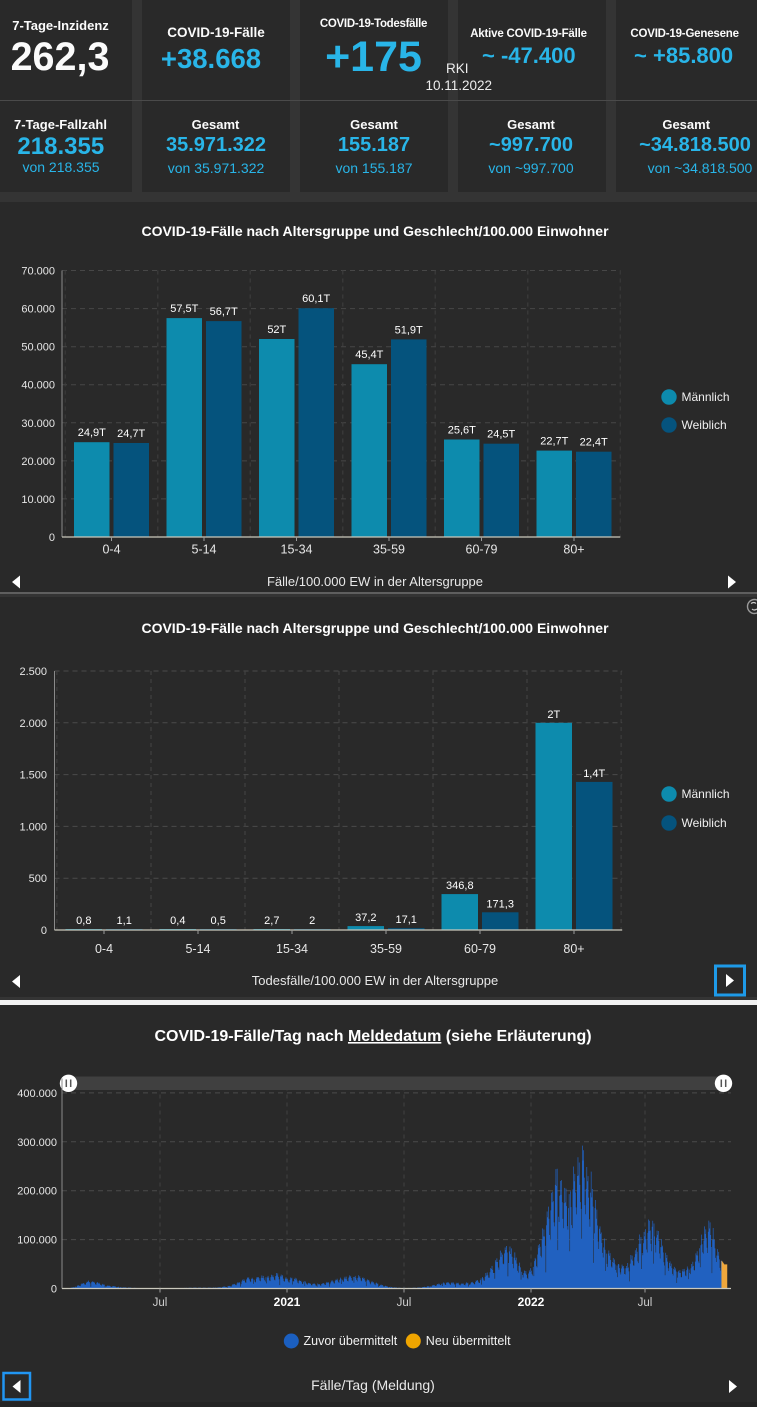 The width and height of the screenshot is (757, 1407). I want to click on svg-text: 200.000, so click(37, 1192).